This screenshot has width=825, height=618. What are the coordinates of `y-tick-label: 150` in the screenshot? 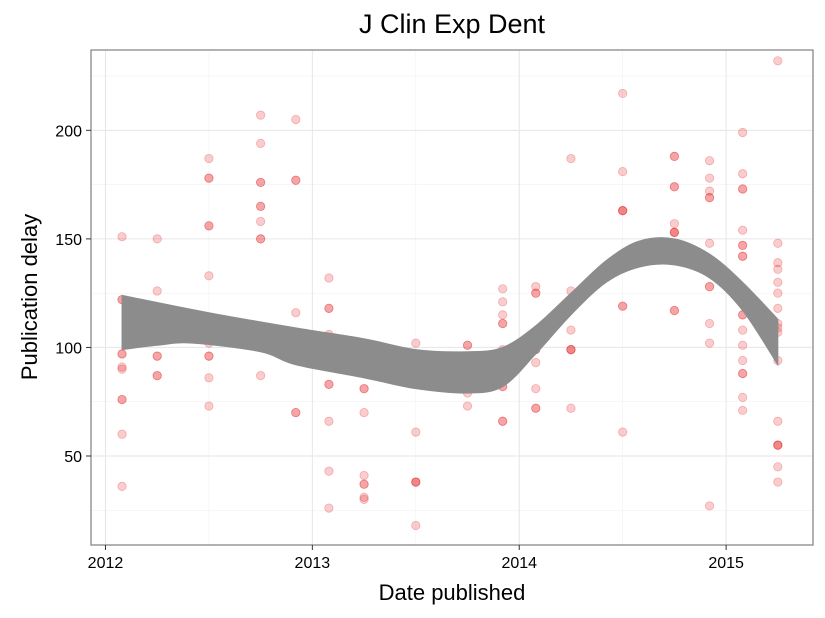 It's located at (68, 240).